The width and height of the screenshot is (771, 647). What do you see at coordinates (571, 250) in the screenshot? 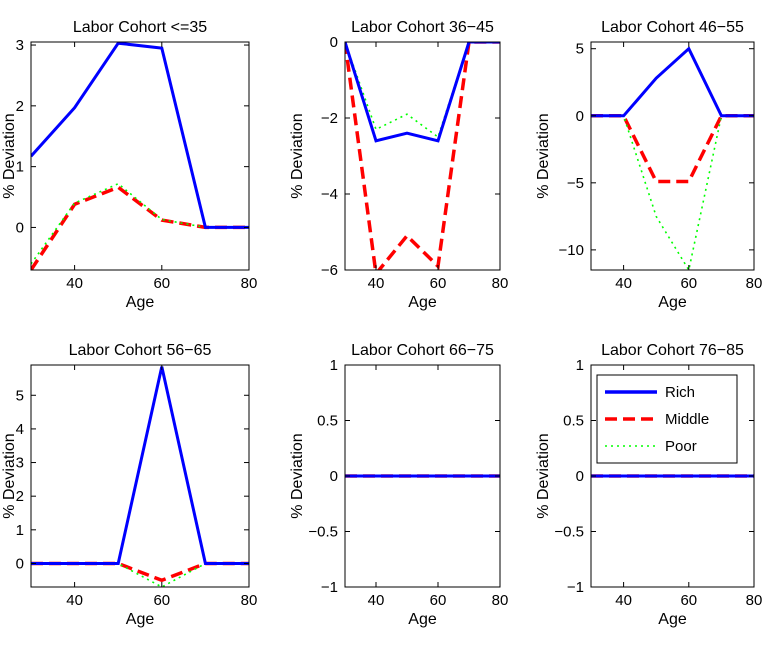
I see `y-tick-label: −10` at bounding box center [571, 250].